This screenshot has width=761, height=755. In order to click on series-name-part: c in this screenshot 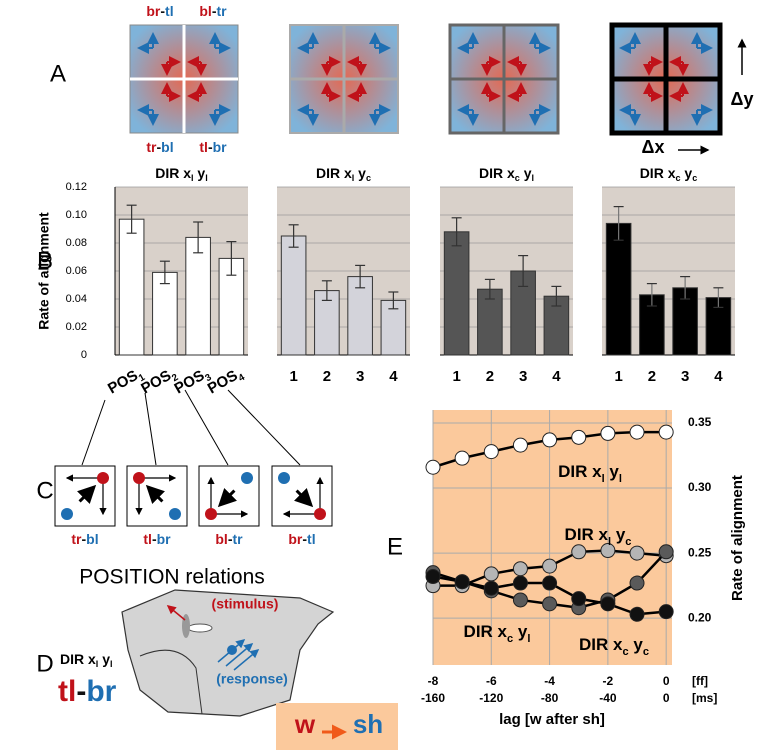, I will do `click(646, 652)`.